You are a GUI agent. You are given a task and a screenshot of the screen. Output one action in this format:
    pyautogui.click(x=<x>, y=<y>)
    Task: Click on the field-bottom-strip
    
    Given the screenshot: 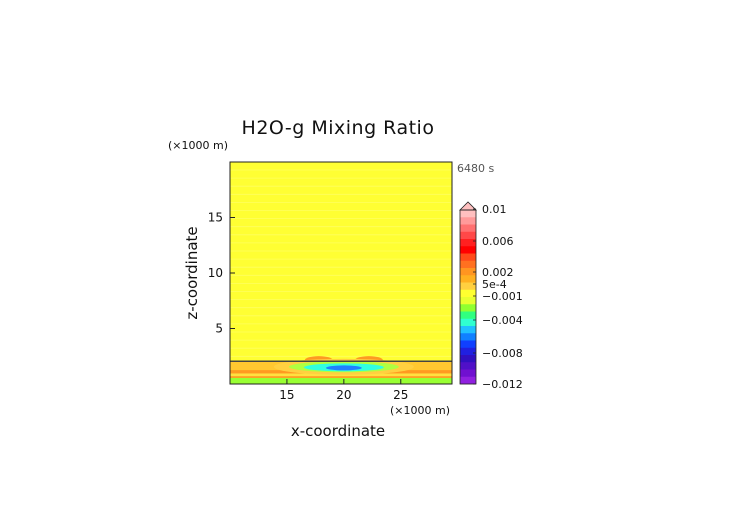 What is the action you would take?
    pyautogui.click(x=341, y=380)
    